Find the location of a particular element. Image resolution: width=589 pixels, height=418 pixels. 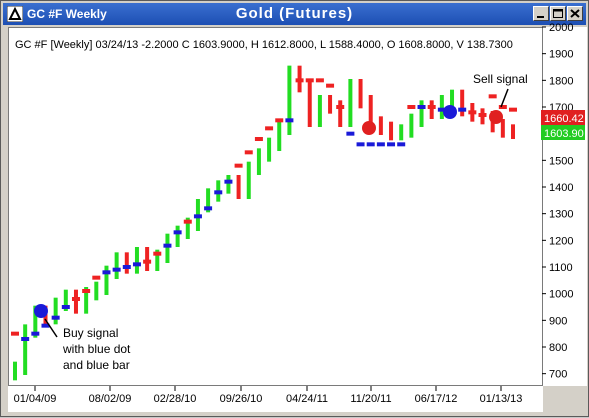

x-tick-label-0: 01/04/09 is located at coordinates (35, 399).